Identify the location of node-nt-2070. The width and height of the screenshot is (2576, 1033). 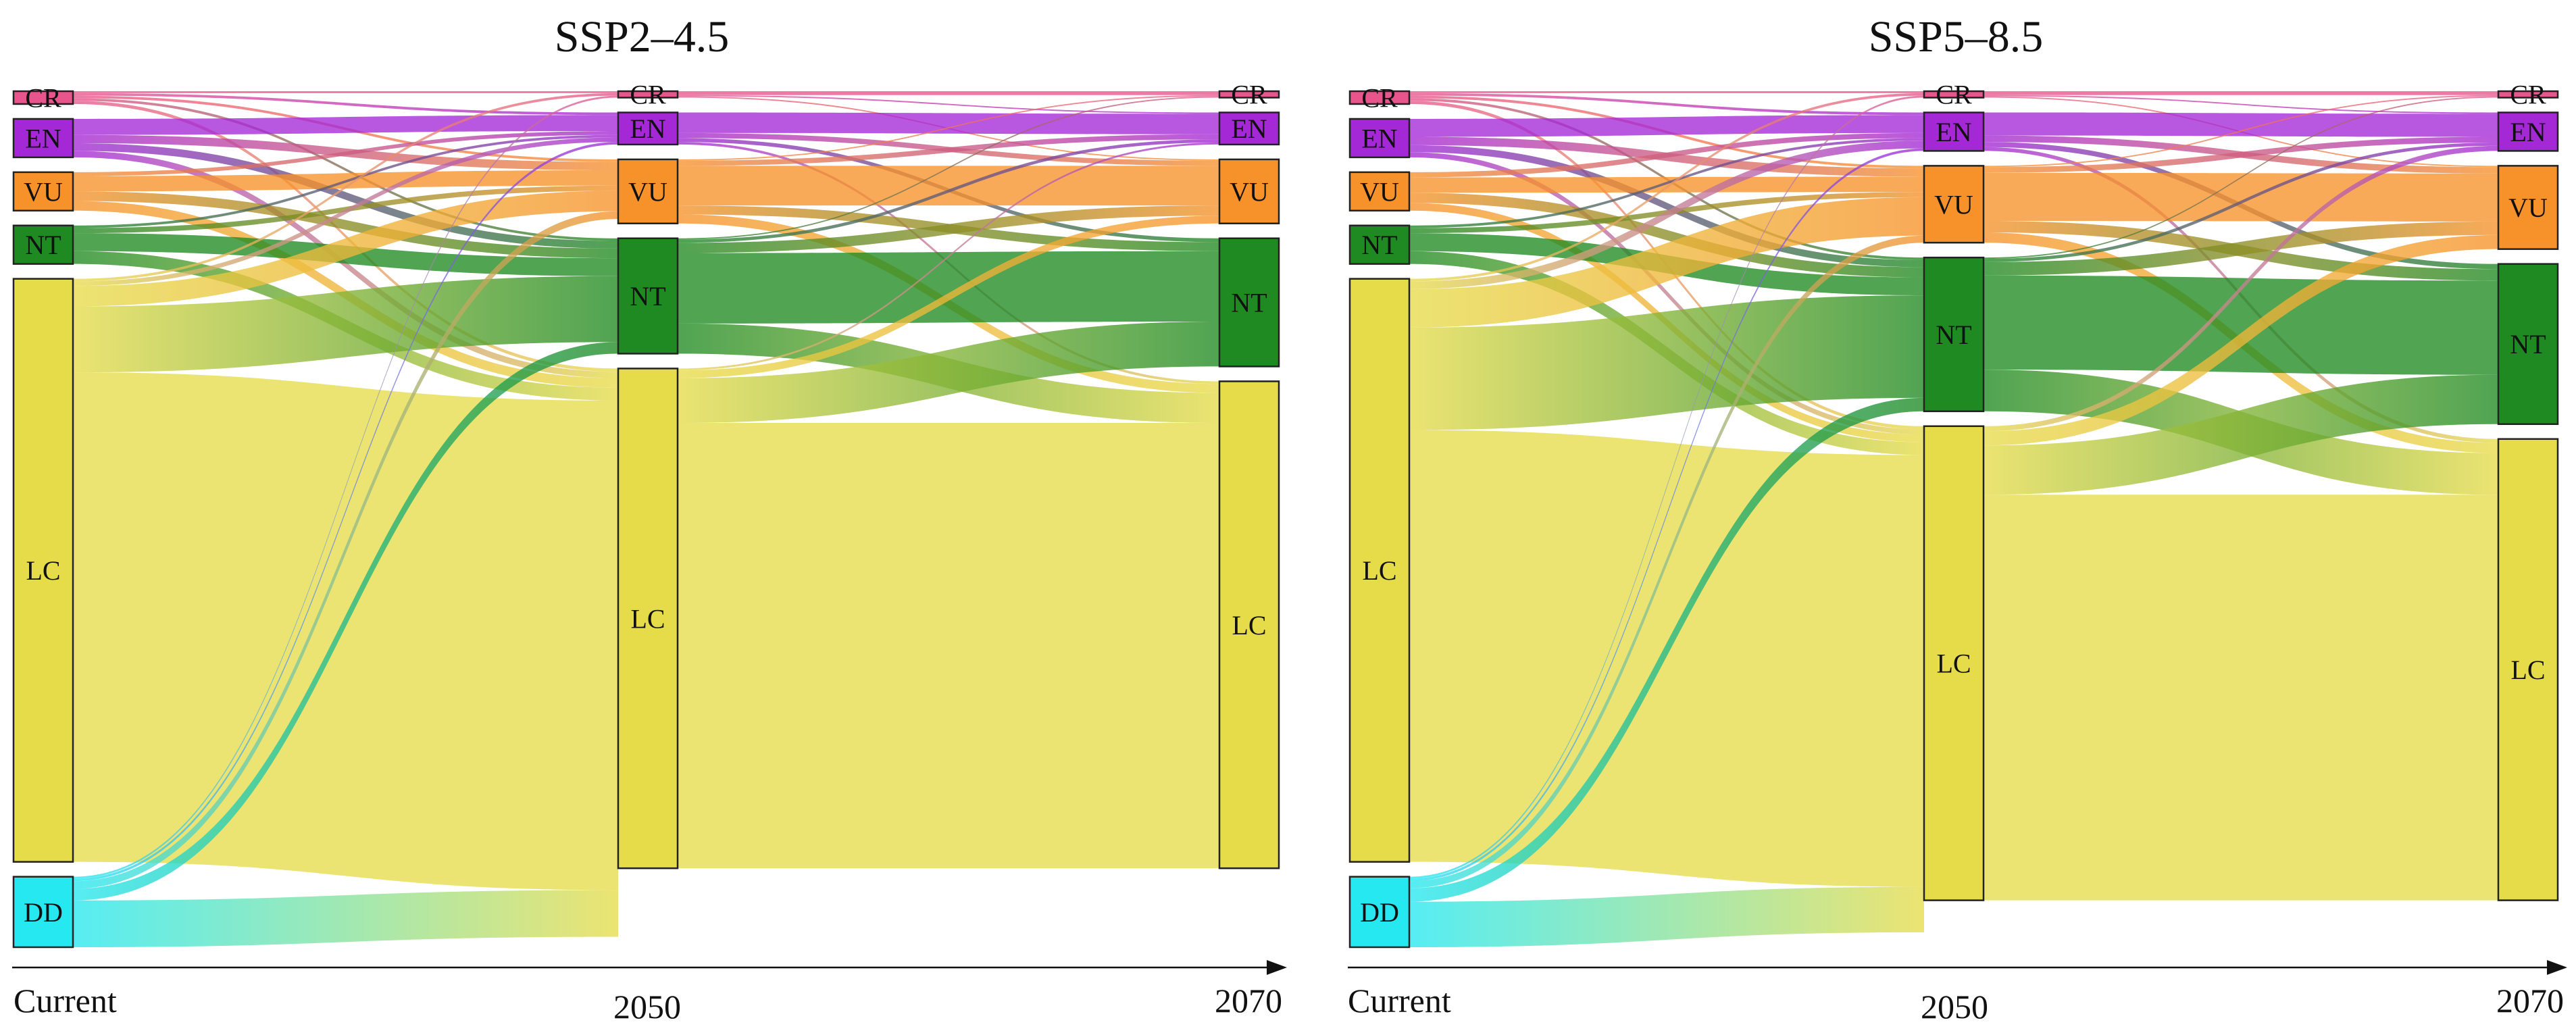
(2528, 344).